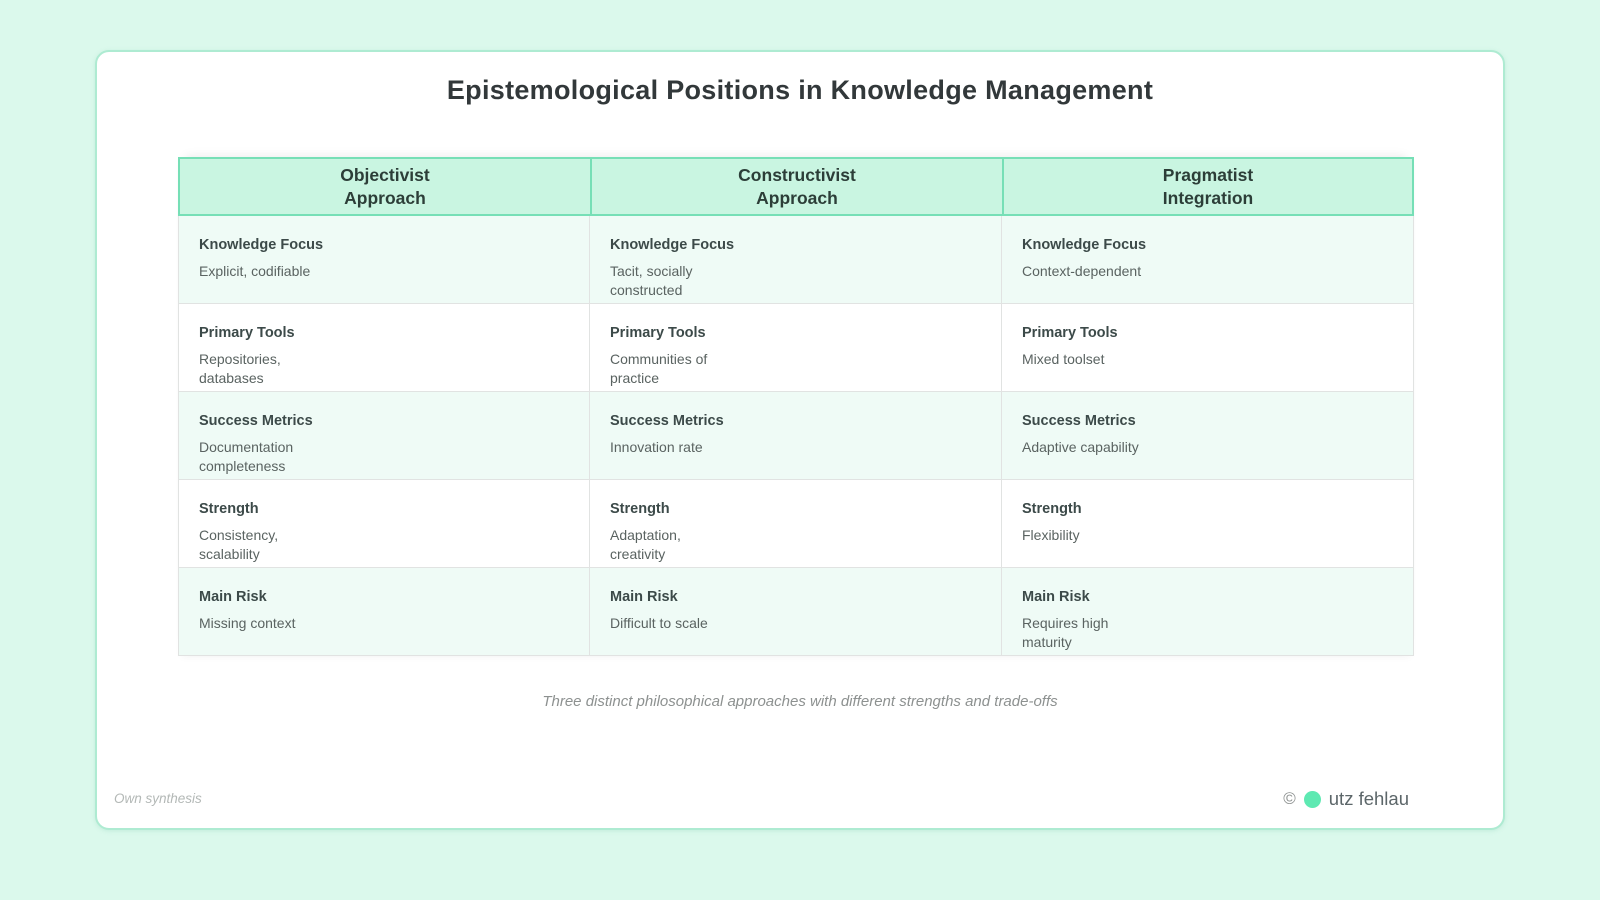  I want to click on cell-main-risk-objectivist: Main Risk Missing context, so click(384, 612).